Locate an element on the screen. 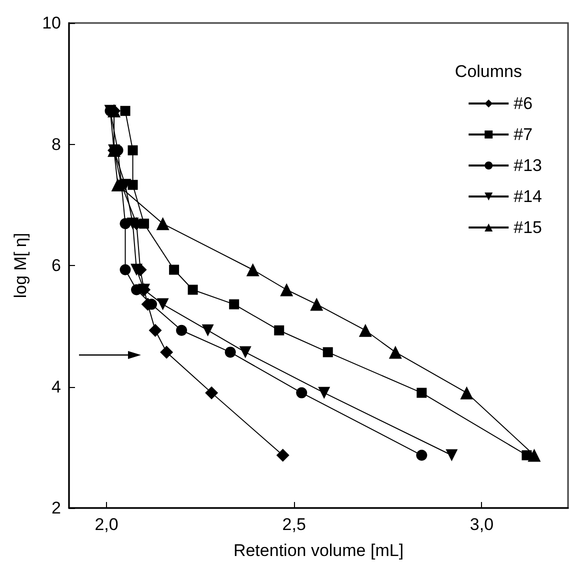  y-tick-label: 4 is located at coordinates (56, 386).